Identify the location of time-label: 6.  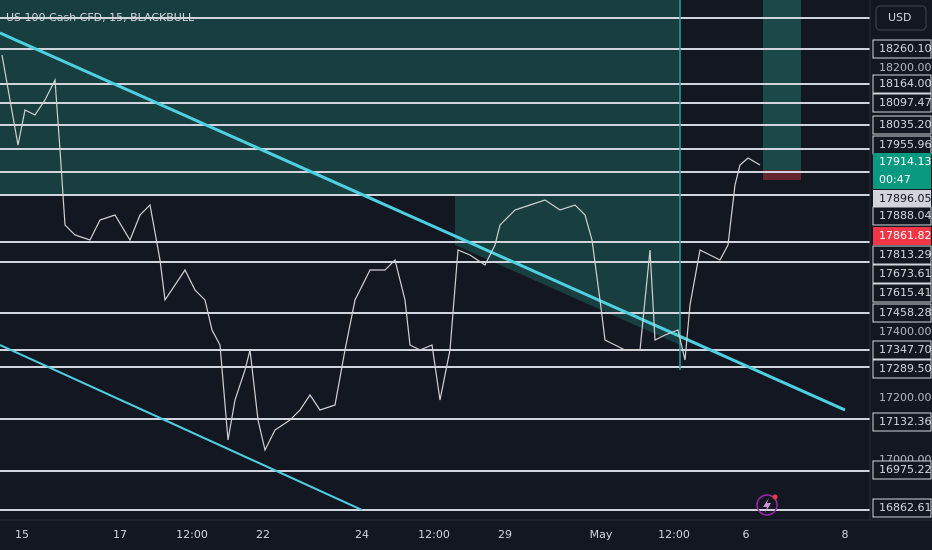
(746, 534).